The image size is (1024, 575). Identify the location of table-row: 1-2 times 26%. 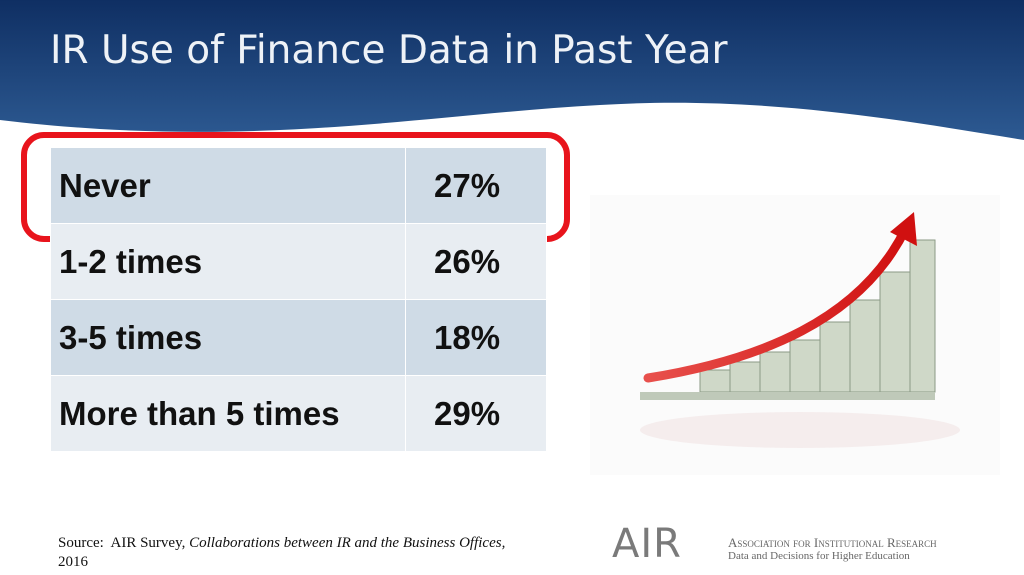
(298, 261).